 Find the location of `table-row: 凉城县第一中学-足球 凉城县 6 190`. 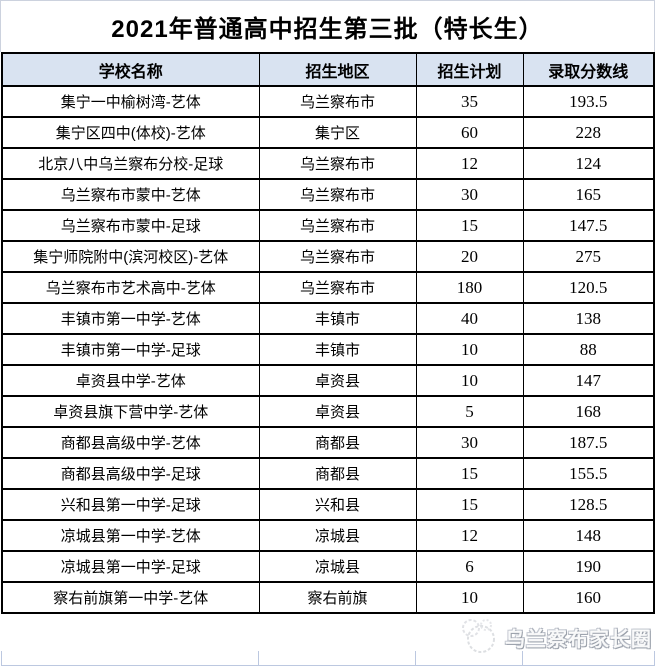

table-row: 凉城县第一中学-足球 凉城县 6 190 is located at coordinates (328, 566).